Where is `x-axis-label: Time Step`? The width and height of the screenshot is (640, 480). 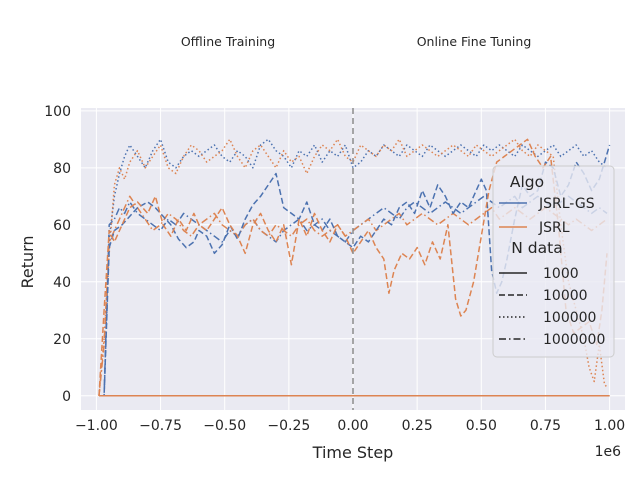 x-axis-label: Time Step is located at coordinates (353, 452).